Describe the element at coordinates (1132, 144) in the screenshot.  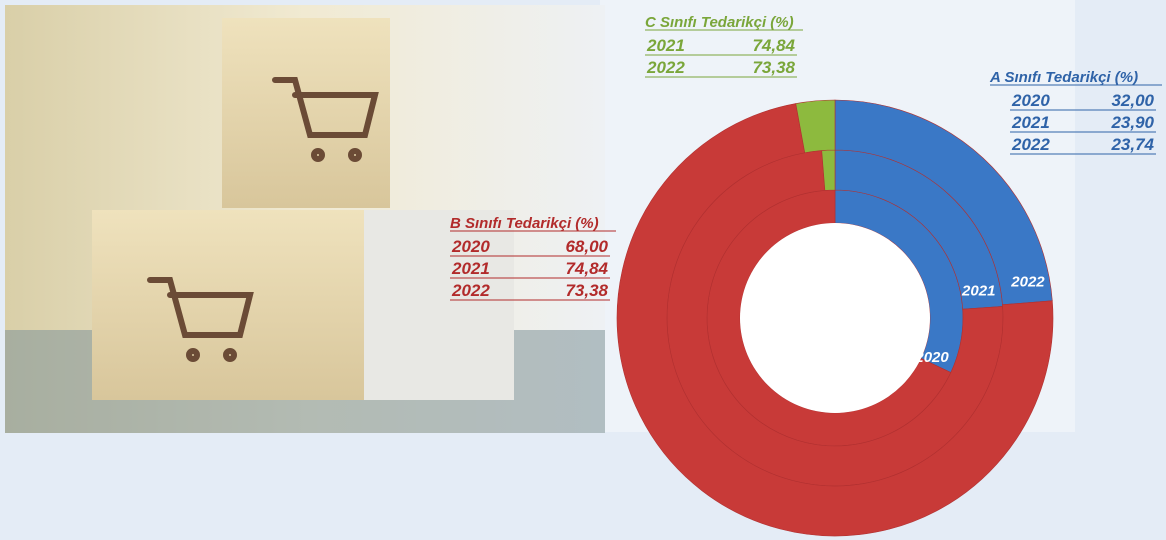
I see `legend-value: 23,74` at that location.